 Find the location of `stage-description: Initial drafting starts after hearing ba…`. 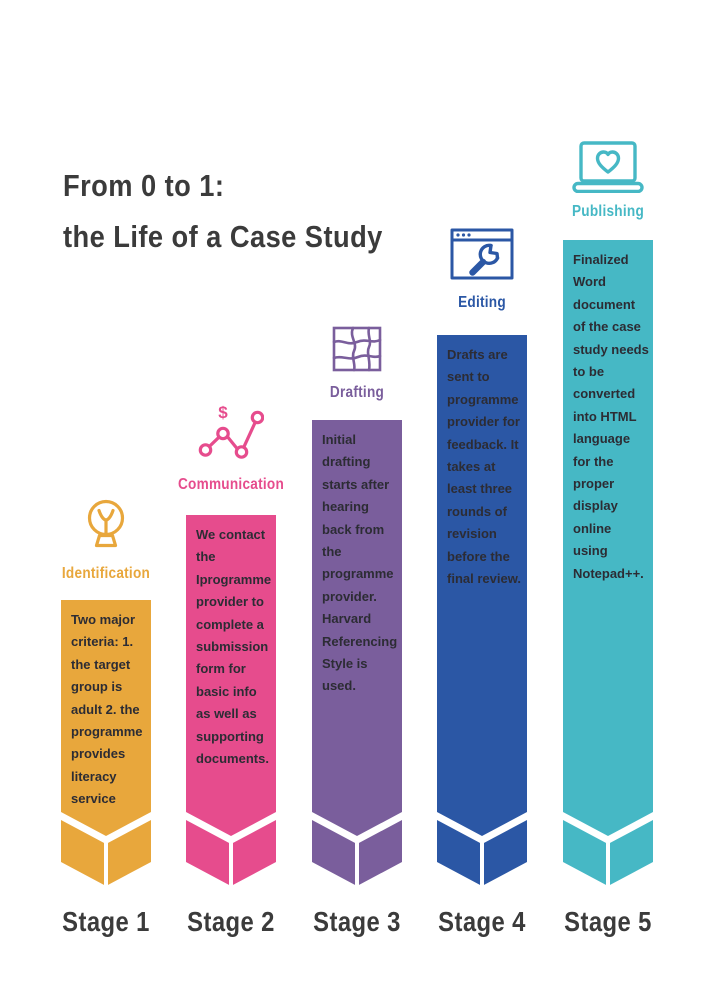

stage-description: Initial drafting starts after hearing ba… is located at coordinates (360, 563).